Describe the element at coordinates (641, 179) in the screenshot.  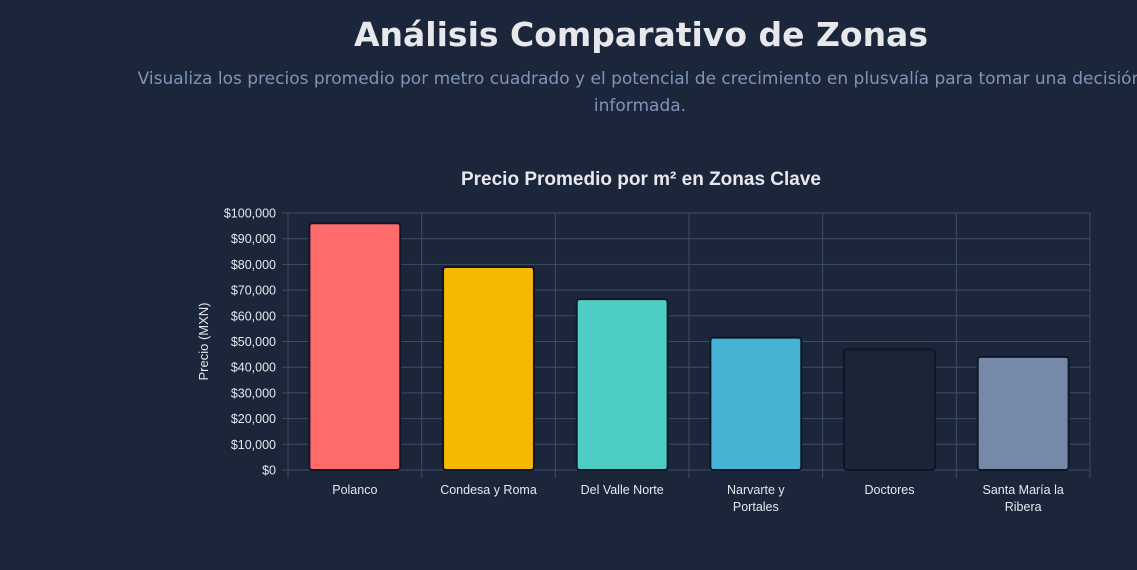
I see `chart-title: Precio Promedio por m² en Zonas Clave` at that location.